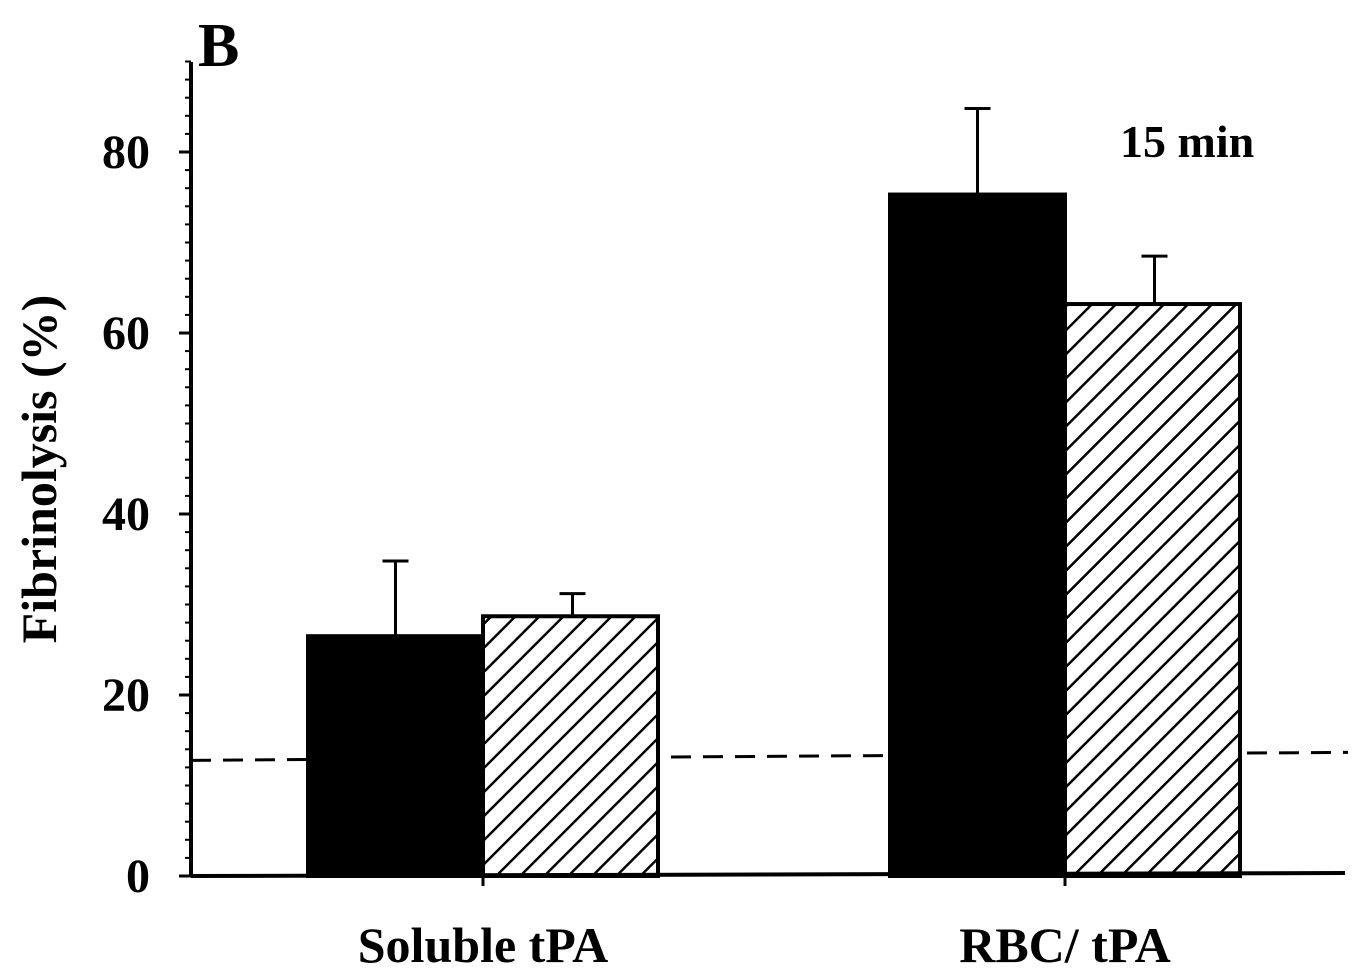 Image resolution: width=1369 pixels, height=971 pixels. What do you see at coordinates (126, 333) in the screenshot?
I see `y-tick-label: 60` at bounding box center [126, 333].